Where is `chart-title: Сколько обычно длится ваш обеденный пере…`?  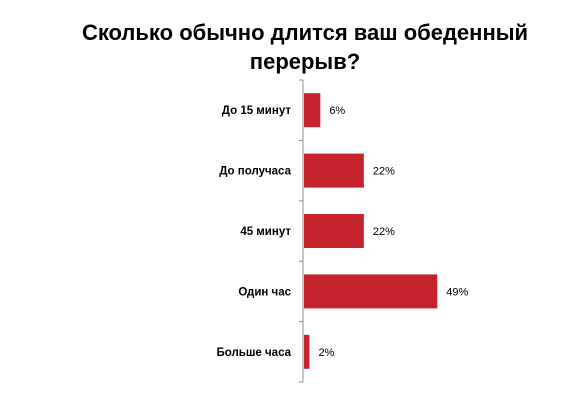 chart-title: Сколько обычно длится ваш обеденный пере… is located at coordinates (288, 47).